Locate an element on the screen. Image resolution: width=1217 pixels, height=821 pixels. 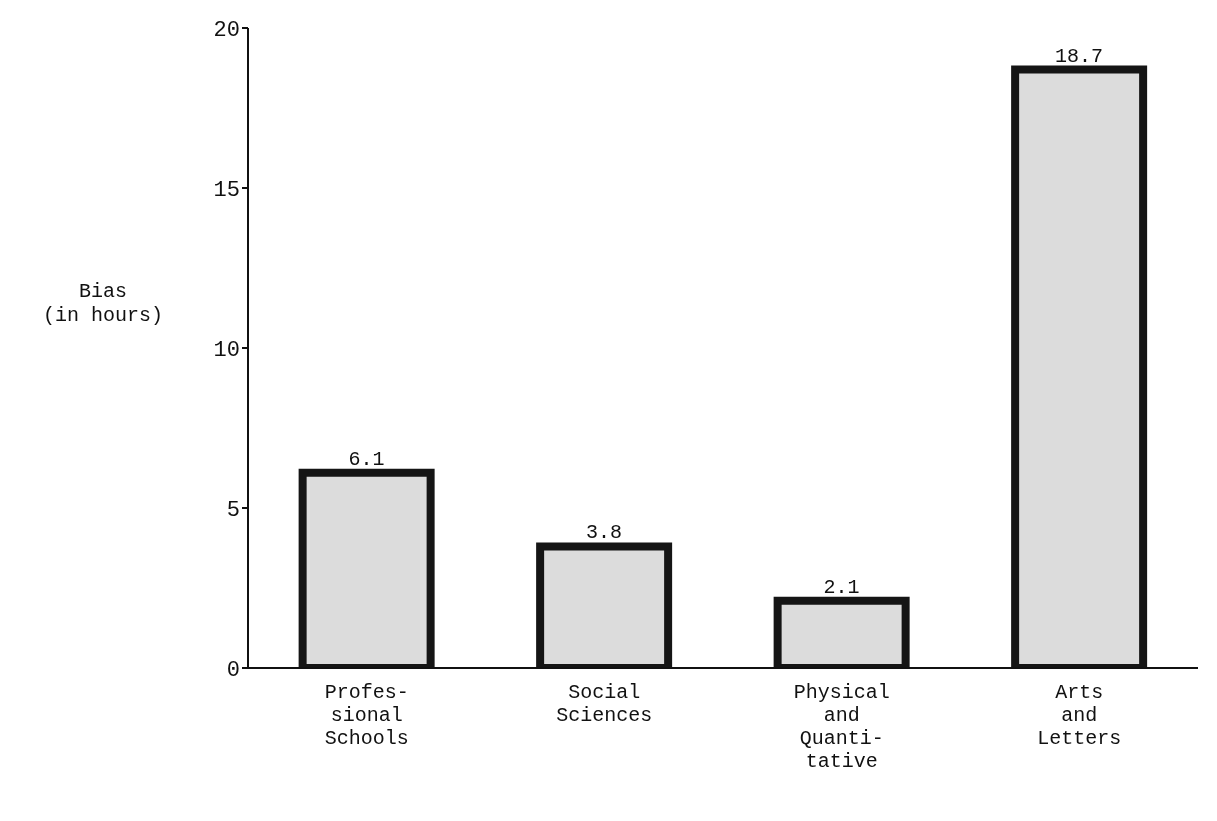
y-tick-label: 5 is located at coordinates (233, 510).